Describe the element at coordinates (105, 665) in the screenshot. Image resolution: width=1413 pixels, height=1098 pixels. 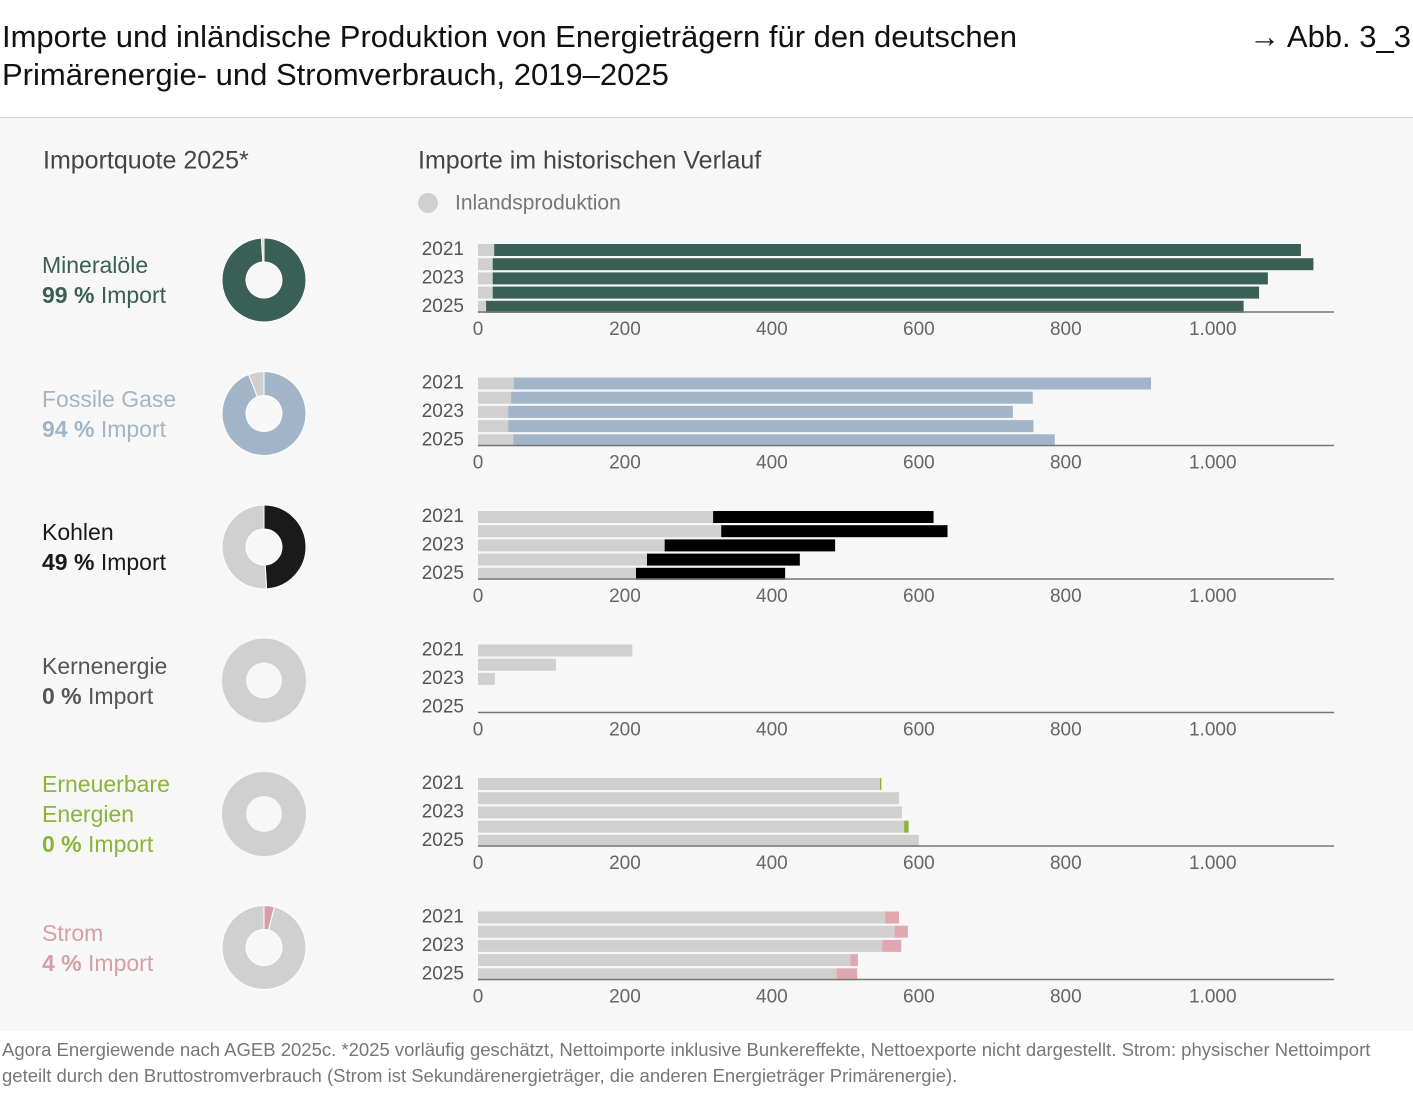
I see `row-title: Kernenergie` at that location.